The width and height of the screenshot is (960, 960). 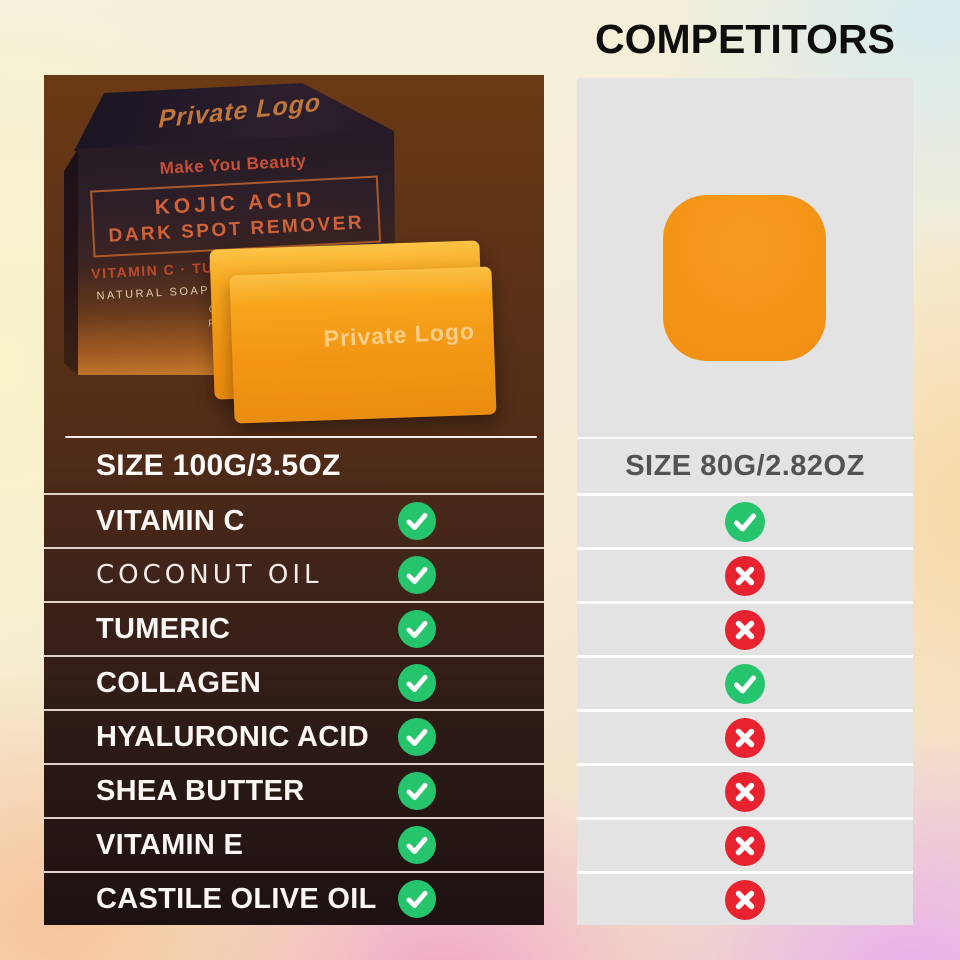 I want to click on ingredient-row: VITAMIN C, so click(x=294, y=520).